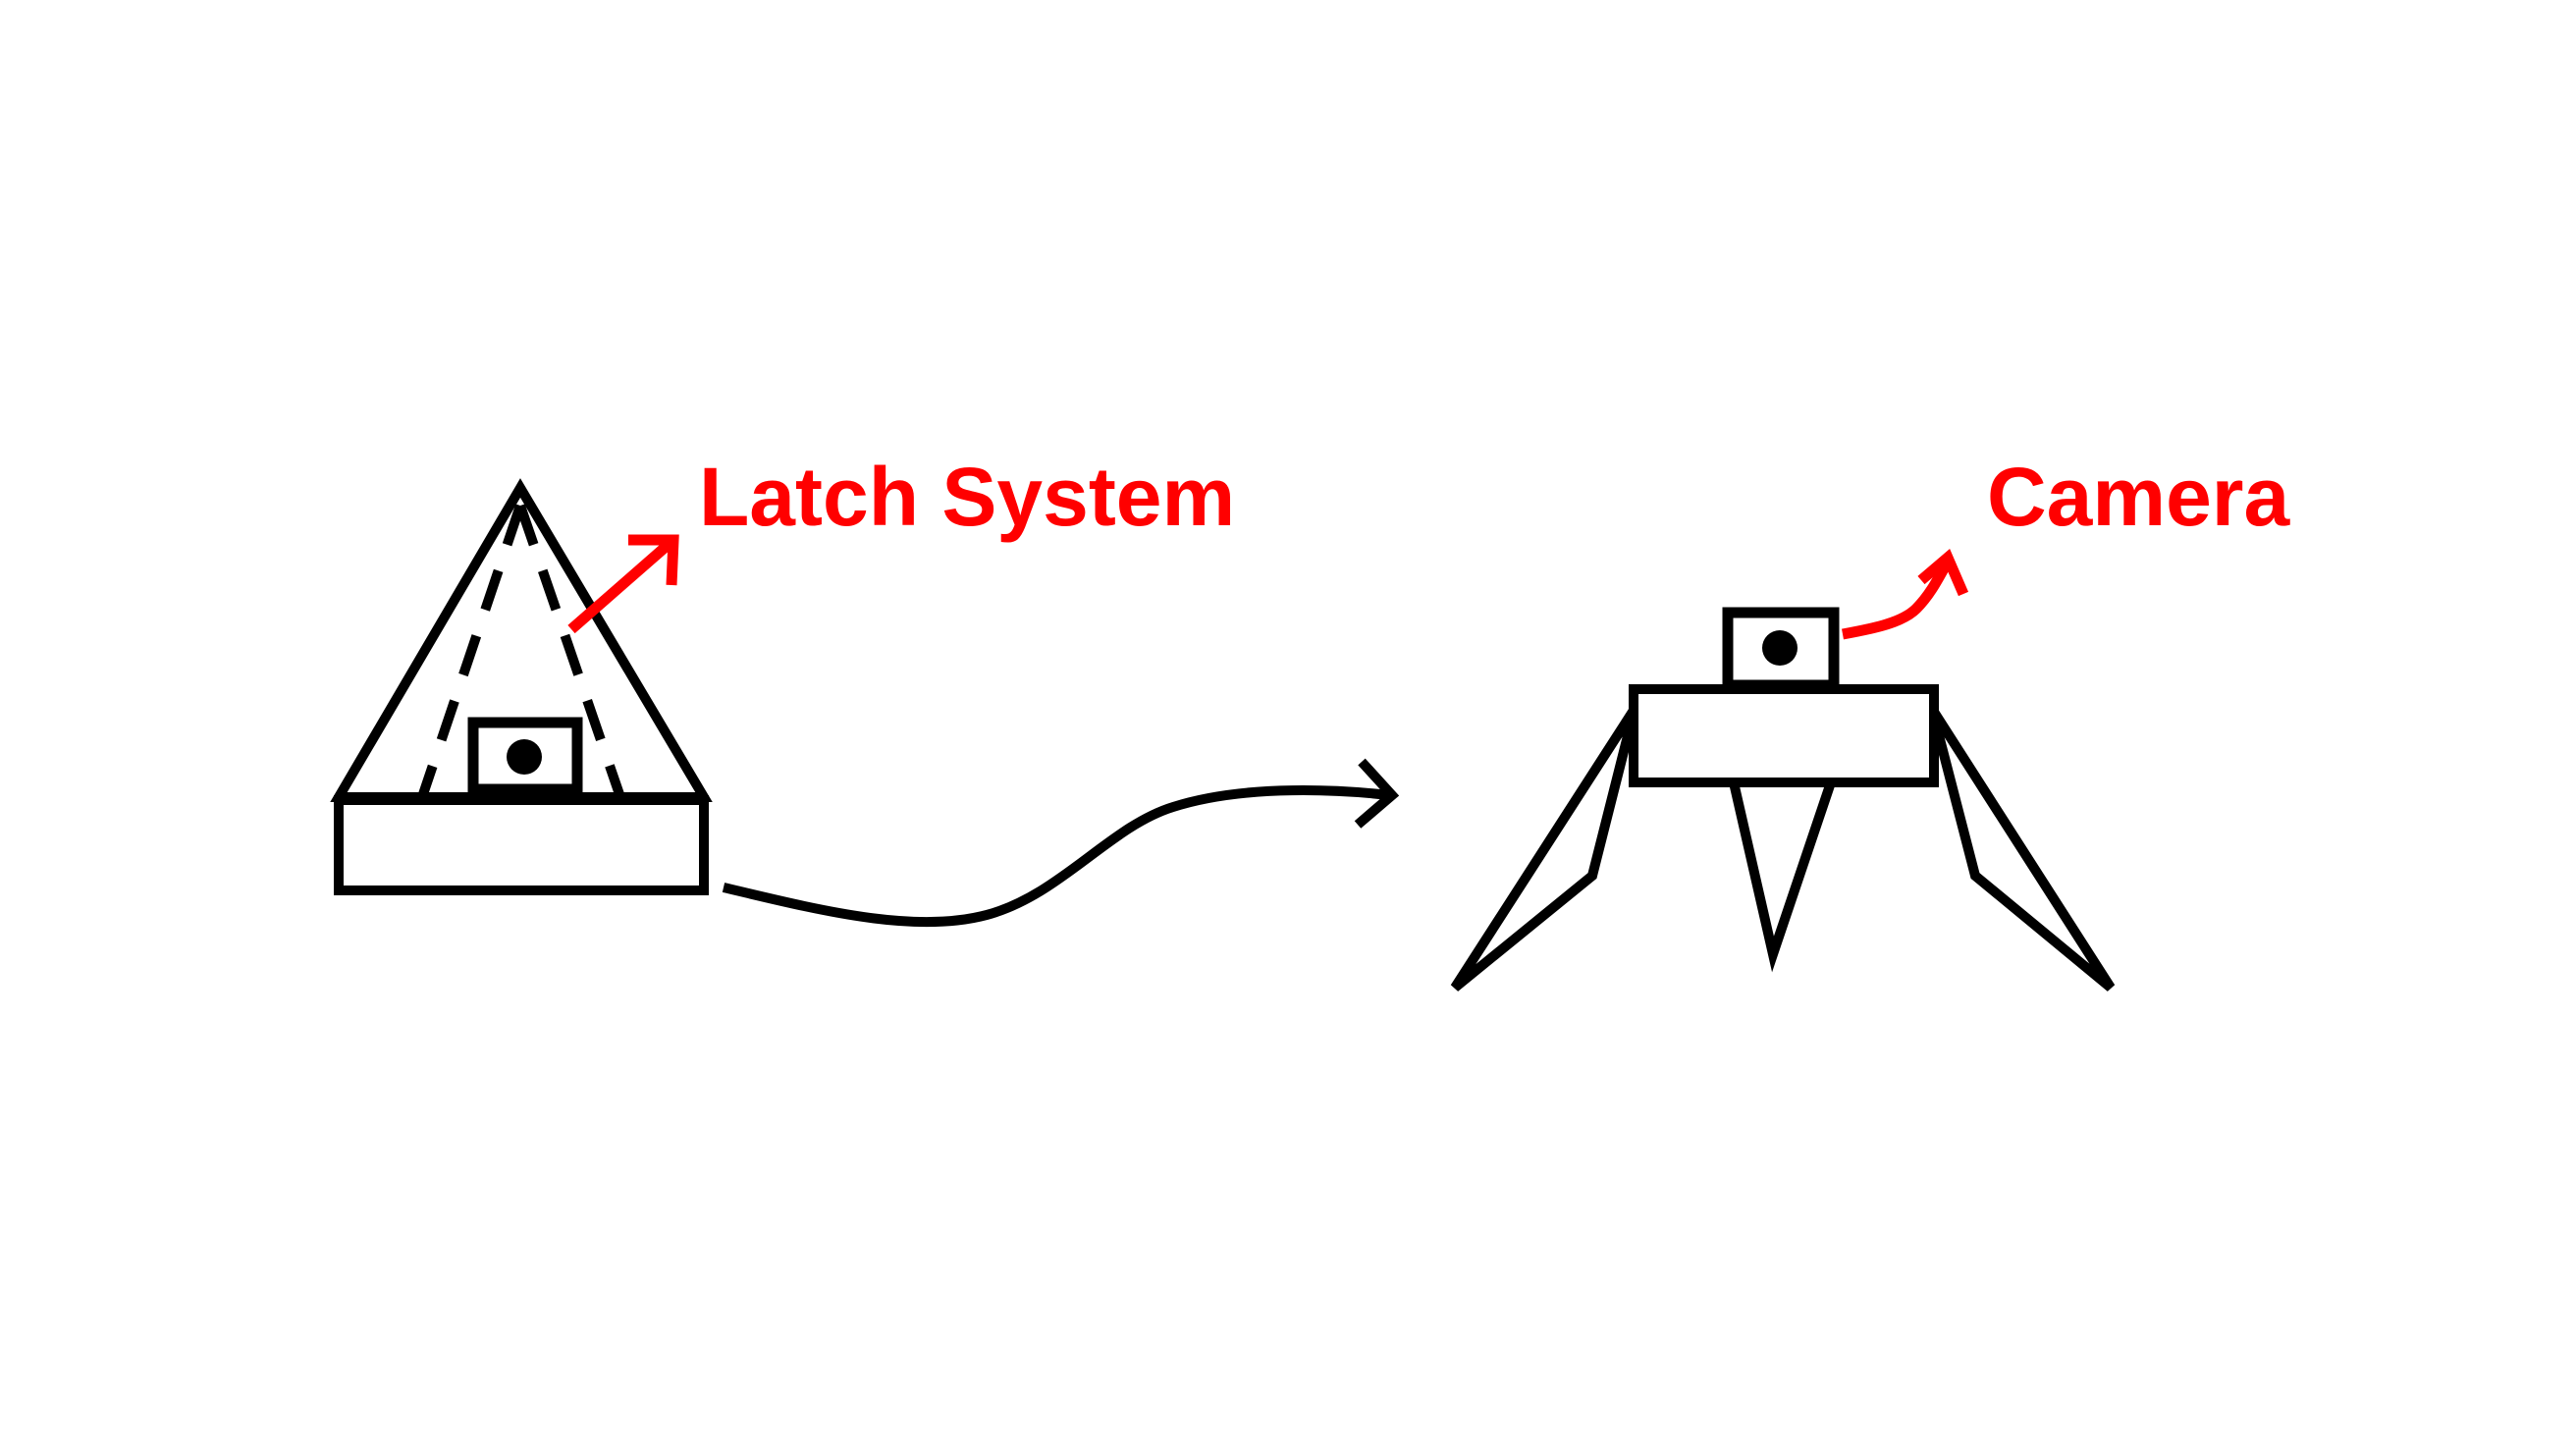  I want to click on lander-camera-box, so click(1781, 649).